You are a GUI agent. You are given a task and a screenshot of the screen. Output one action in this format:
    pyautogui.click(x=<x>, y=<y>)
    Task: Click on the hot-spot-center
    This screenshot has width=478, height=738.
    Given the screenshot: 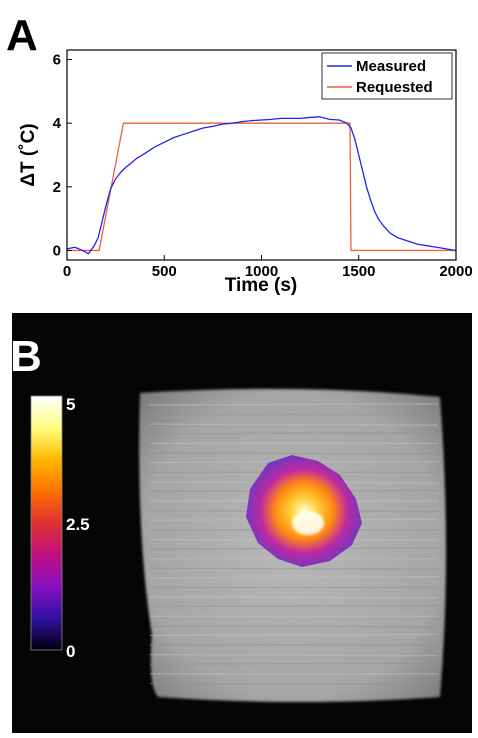 What is the action you would take?
    pyautogui.click(x=308, y=523)
    